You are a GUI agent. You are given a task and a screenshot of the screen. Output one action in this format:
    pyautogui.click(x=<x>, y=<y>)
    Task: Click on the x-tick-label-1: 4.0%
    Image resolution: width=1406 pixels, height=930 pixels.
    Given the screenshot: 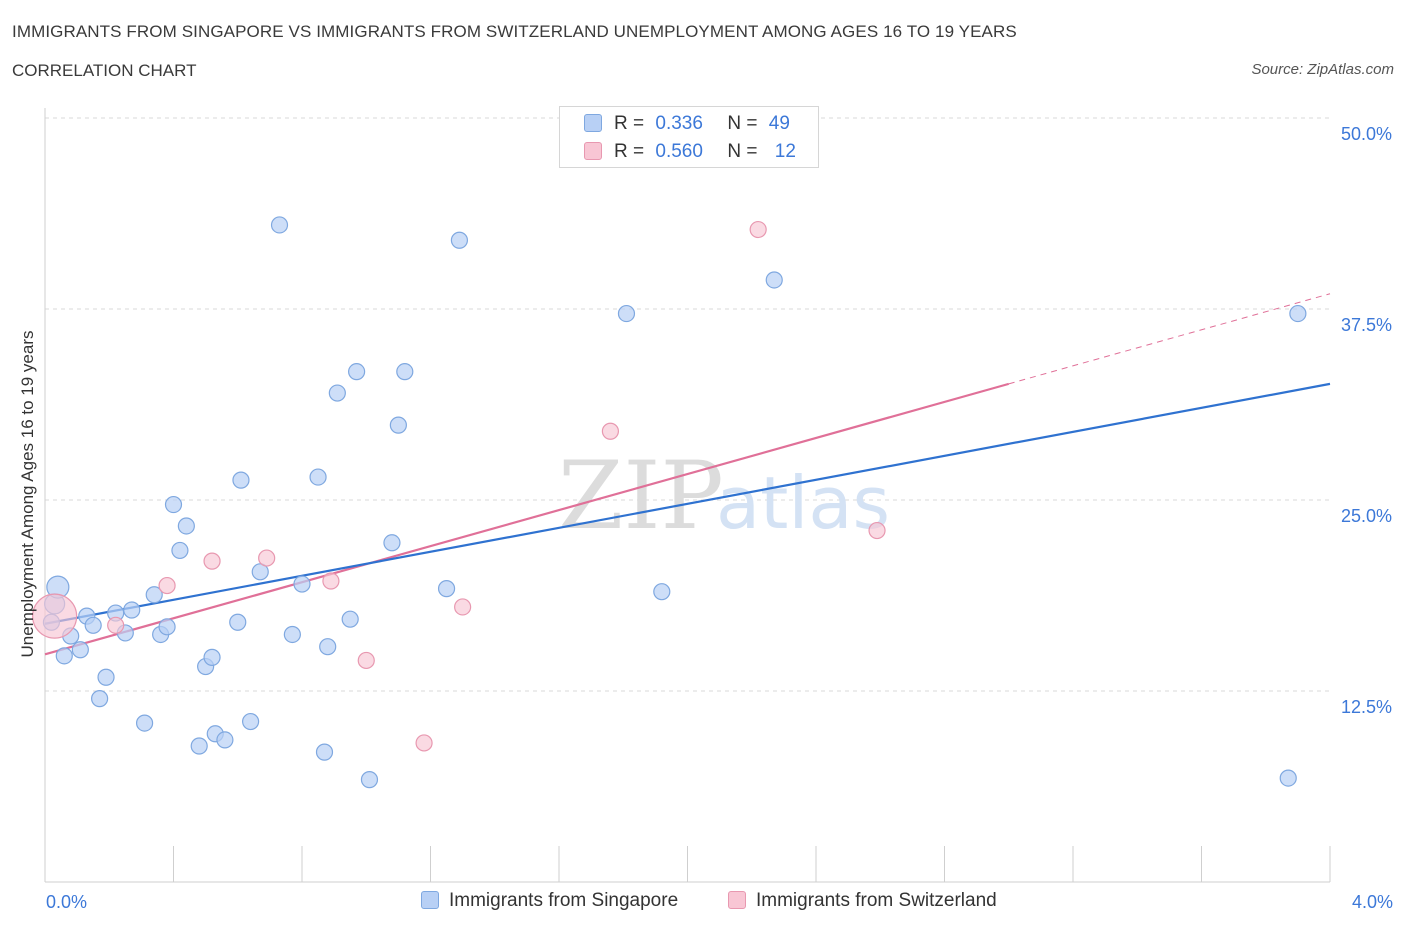 What is the action you would take?
    pyautogui.click(x=1372, y=902)
    